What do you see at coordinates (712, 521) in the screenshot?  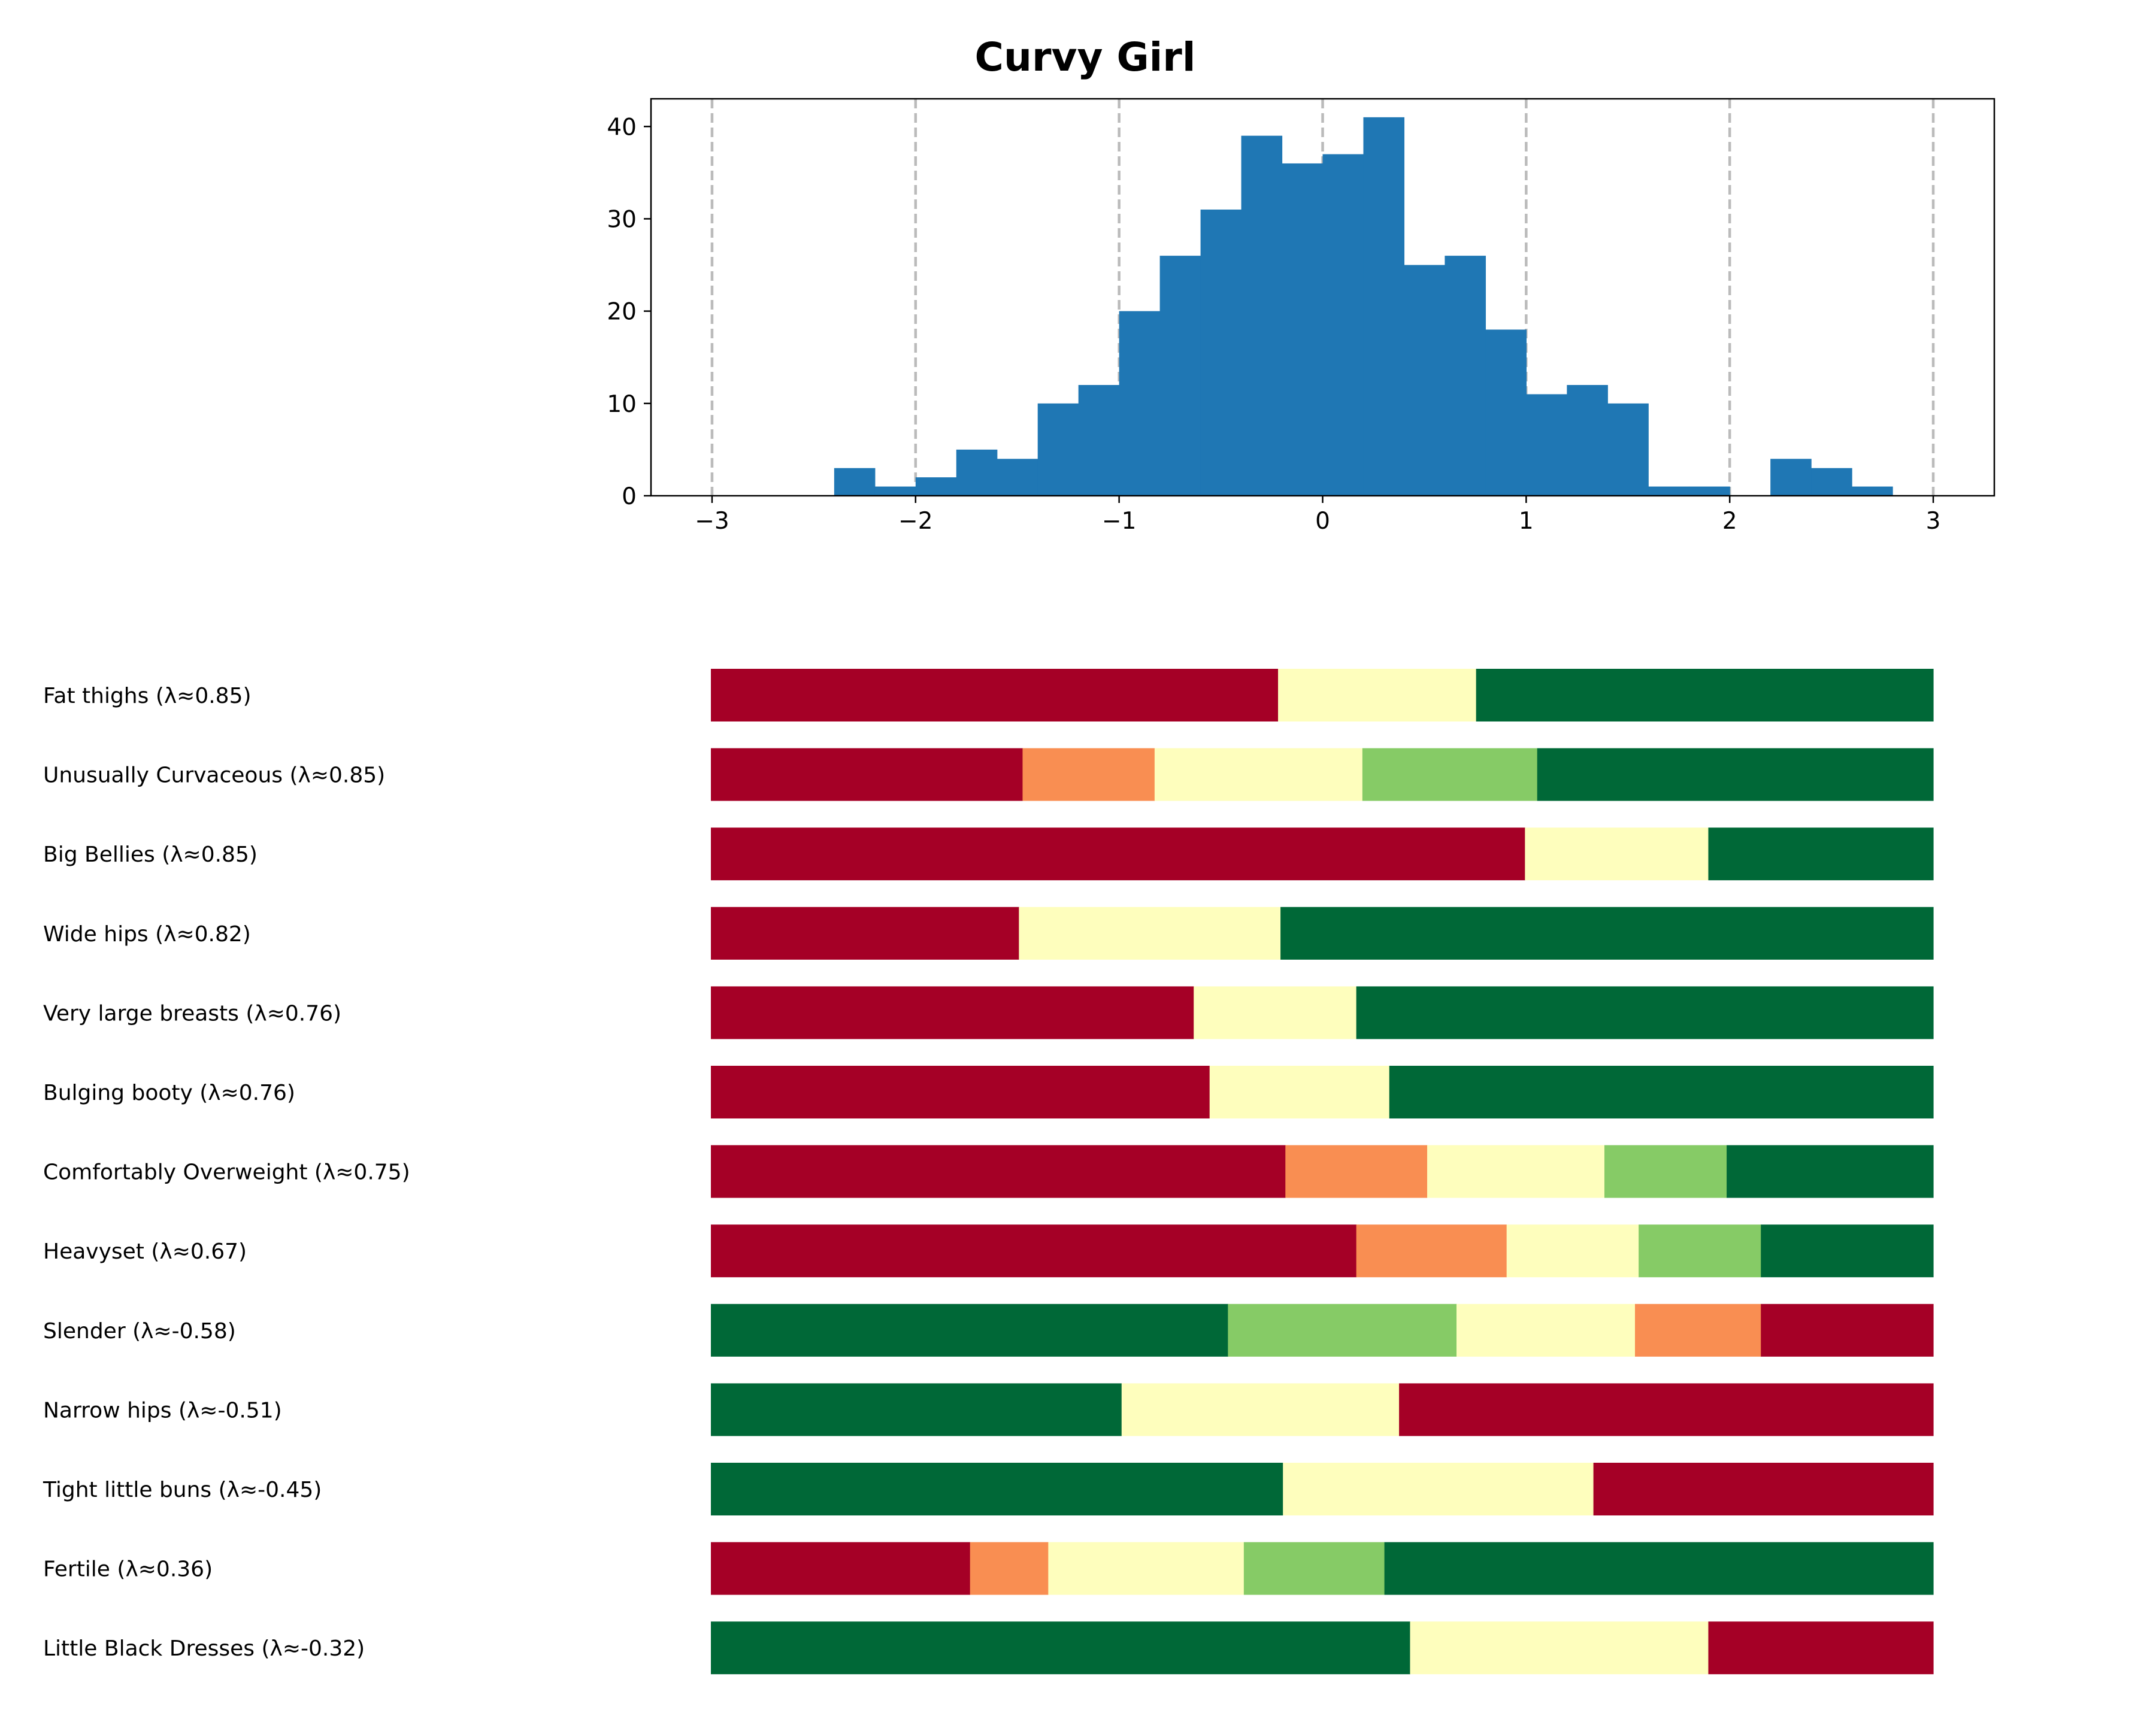 I see `x-tick-label: −3` at bounding box center [712, 521].